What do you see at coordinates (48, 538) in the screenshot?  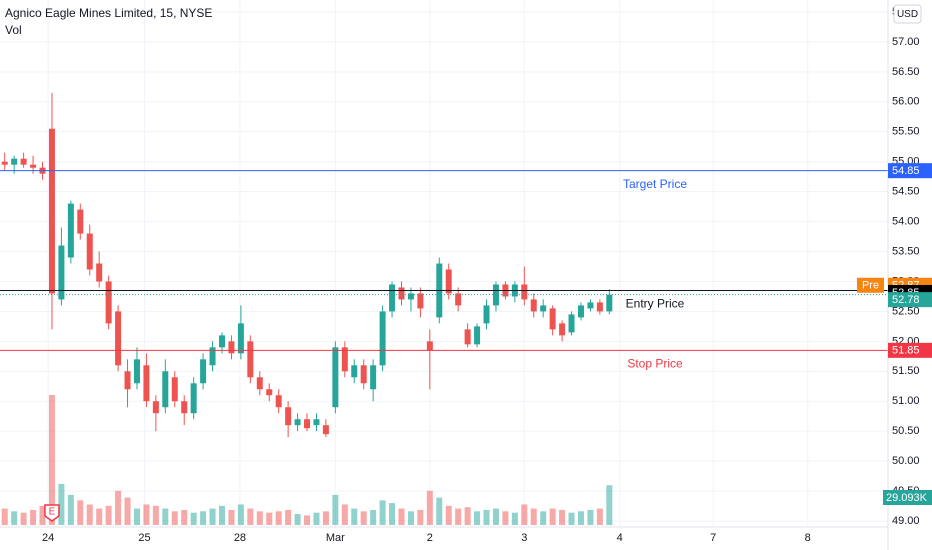 I see `x-tick-label: 24` at bounding box center [48, 538].